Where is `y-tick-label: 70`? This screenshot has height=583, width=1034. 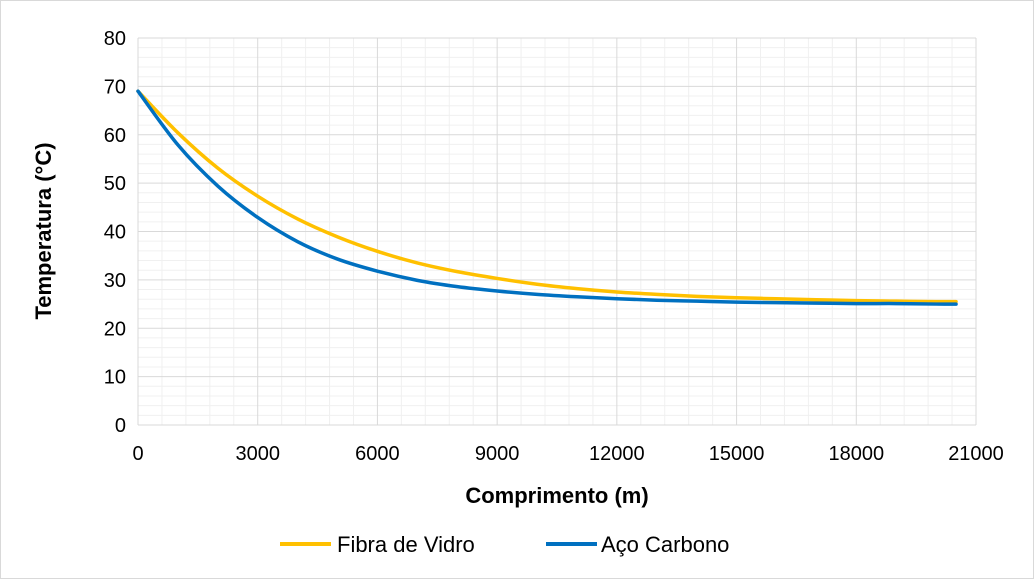 y-tick-label: 70 is located at coordinates (115, 87).